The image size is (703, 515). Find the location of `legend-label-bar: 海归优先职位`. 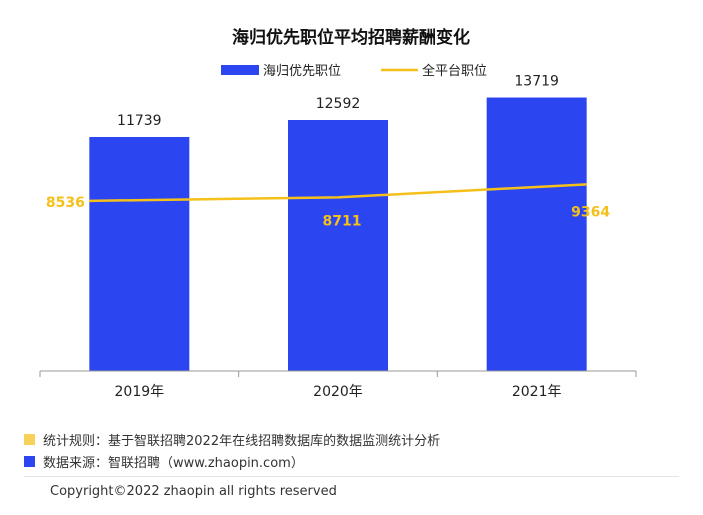

legend-label-bar: 海归优先职位 is located at coordinates (302, 71).